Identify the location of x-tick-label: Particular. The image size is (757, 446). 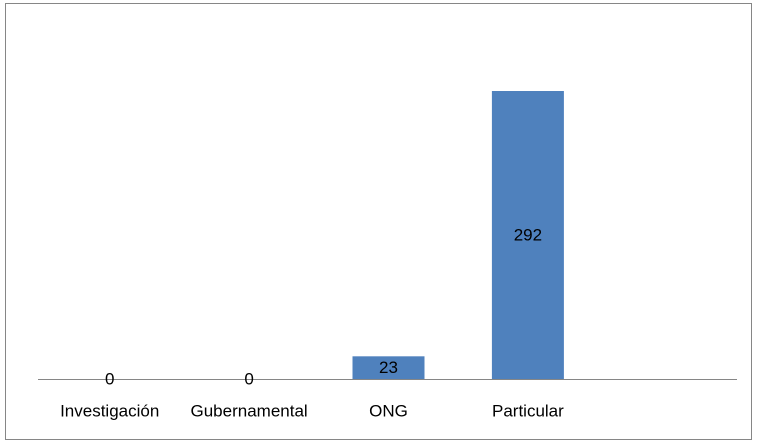
(528, 410).